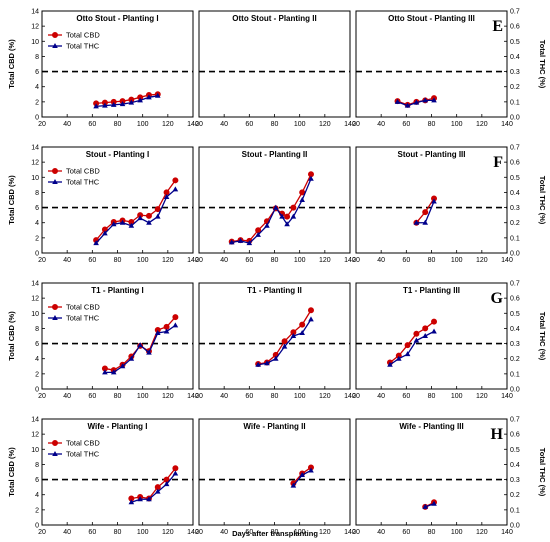 This screenshot has width=550, height=542. Describe the element at coordinates (497, 434) in the screenshot. I see `row-label: H` at that location.